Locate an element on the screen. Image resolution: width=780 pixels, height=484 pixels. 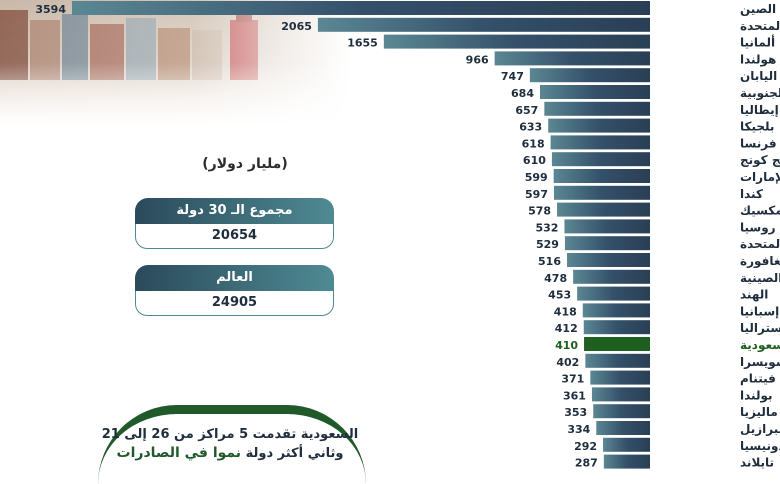
category-label-9: هونج كونج is located at coordinates (760, 160).